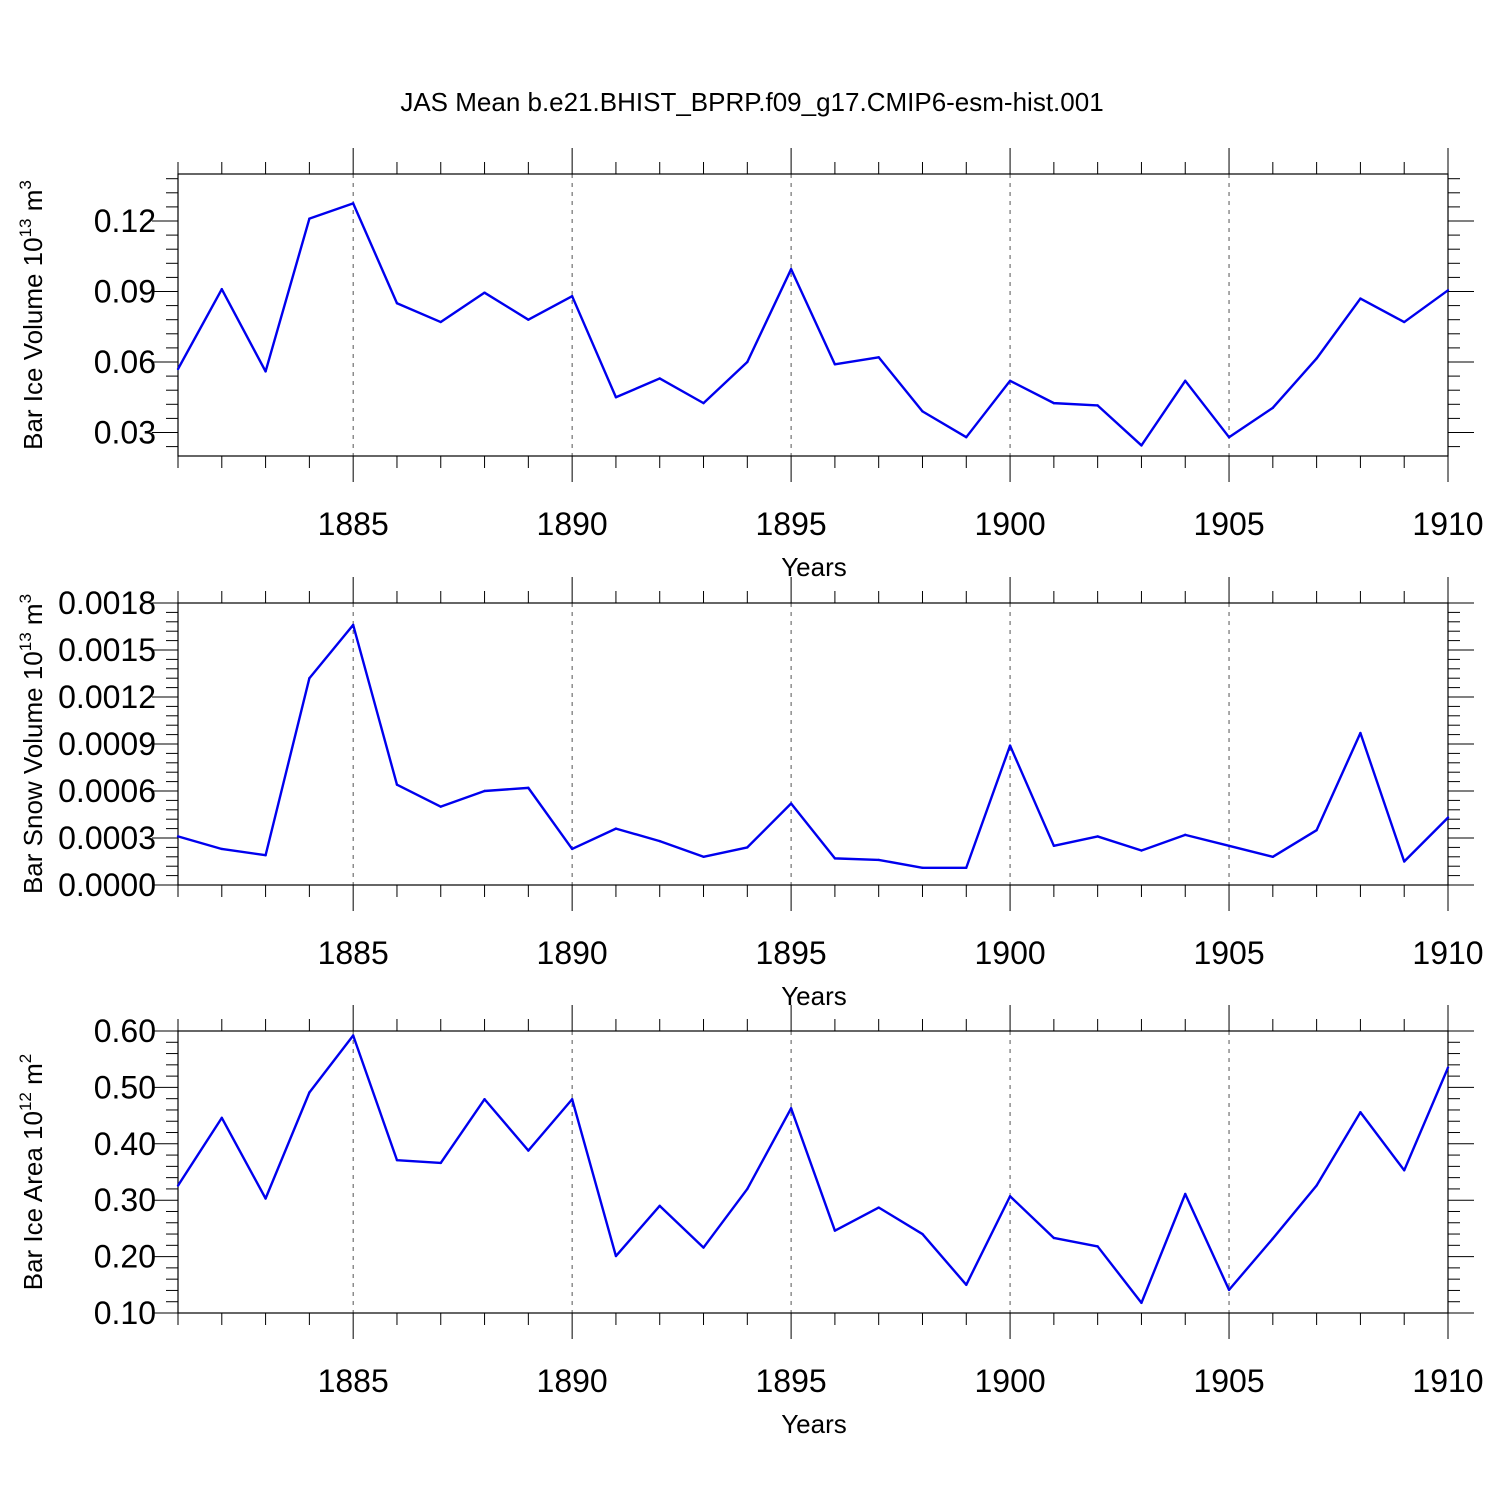 This screenshot has height=1500, width=1500. I want to click on y-tick-label: 0.06, so click(125, 362).